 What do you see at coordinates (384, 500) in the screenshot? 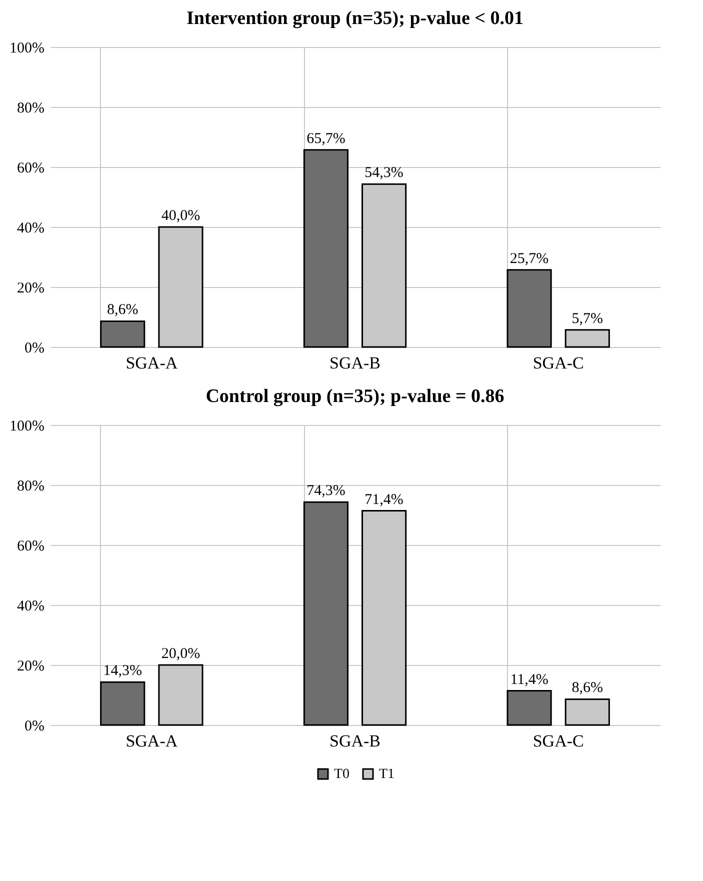
I see `data-label: 71,4%` at bounding box center [384, 500].